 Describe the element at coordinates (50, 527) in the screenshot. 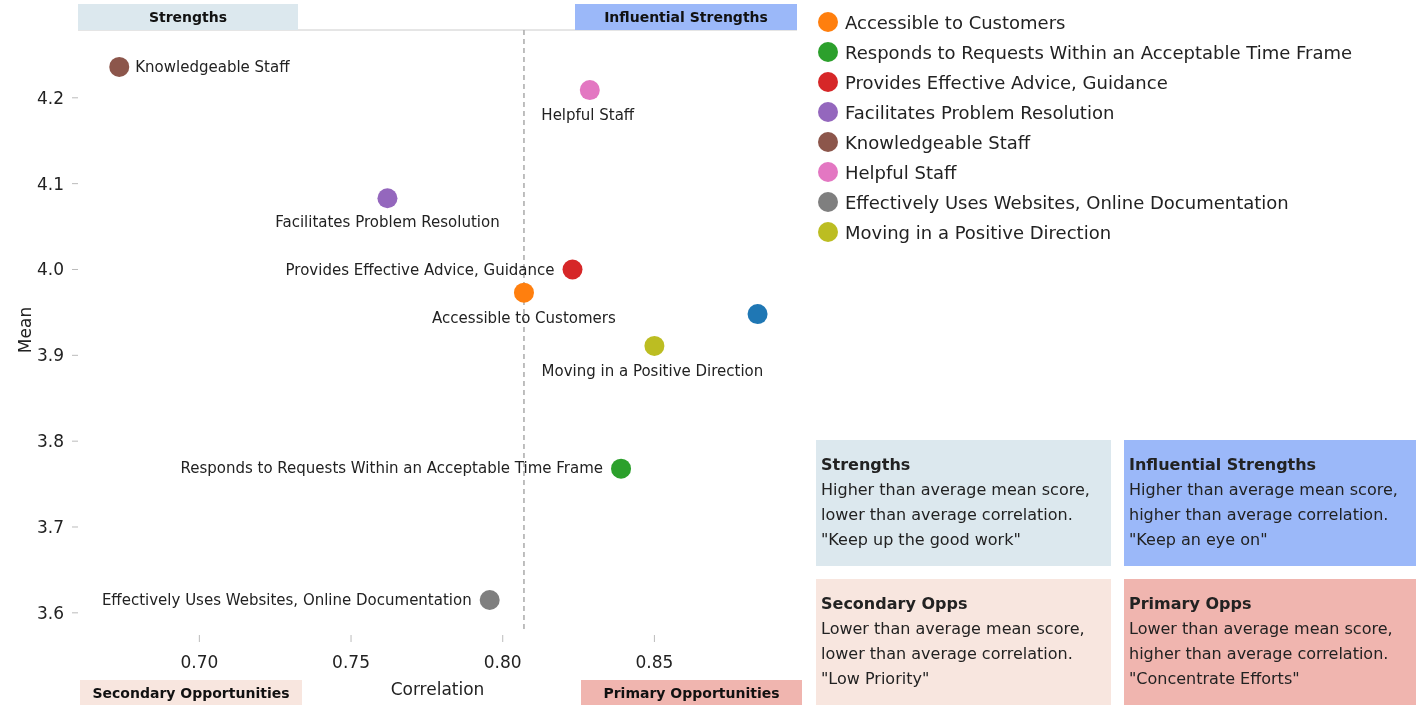

I see `y-tick-label: 3.7` at that location.